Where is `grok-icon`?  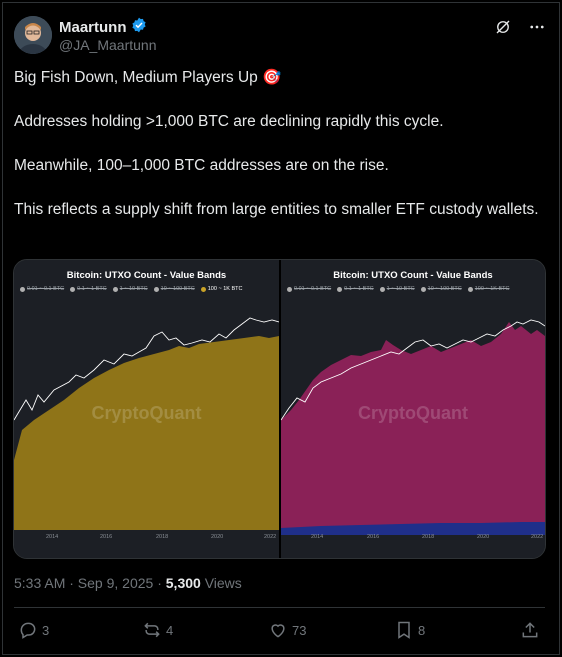 grok-icon is located at coordinates (503, 27).